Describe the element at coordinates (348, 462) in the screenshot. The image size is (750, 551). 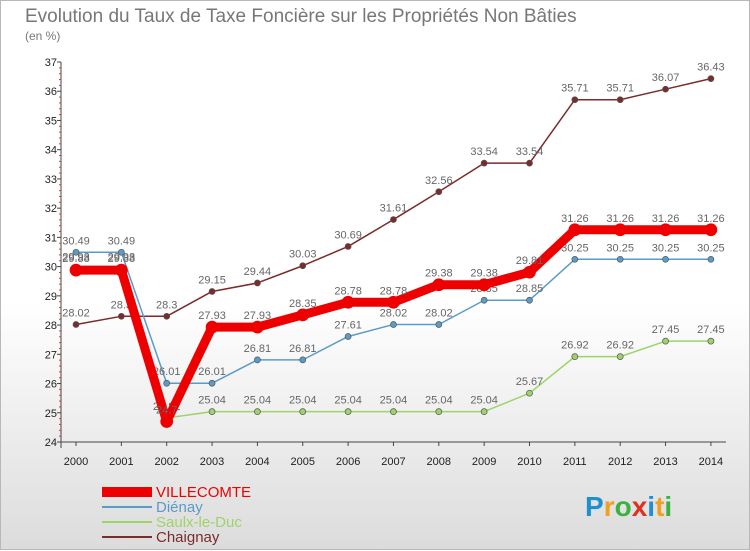
I see `x-tick-label: 2006` at that location.